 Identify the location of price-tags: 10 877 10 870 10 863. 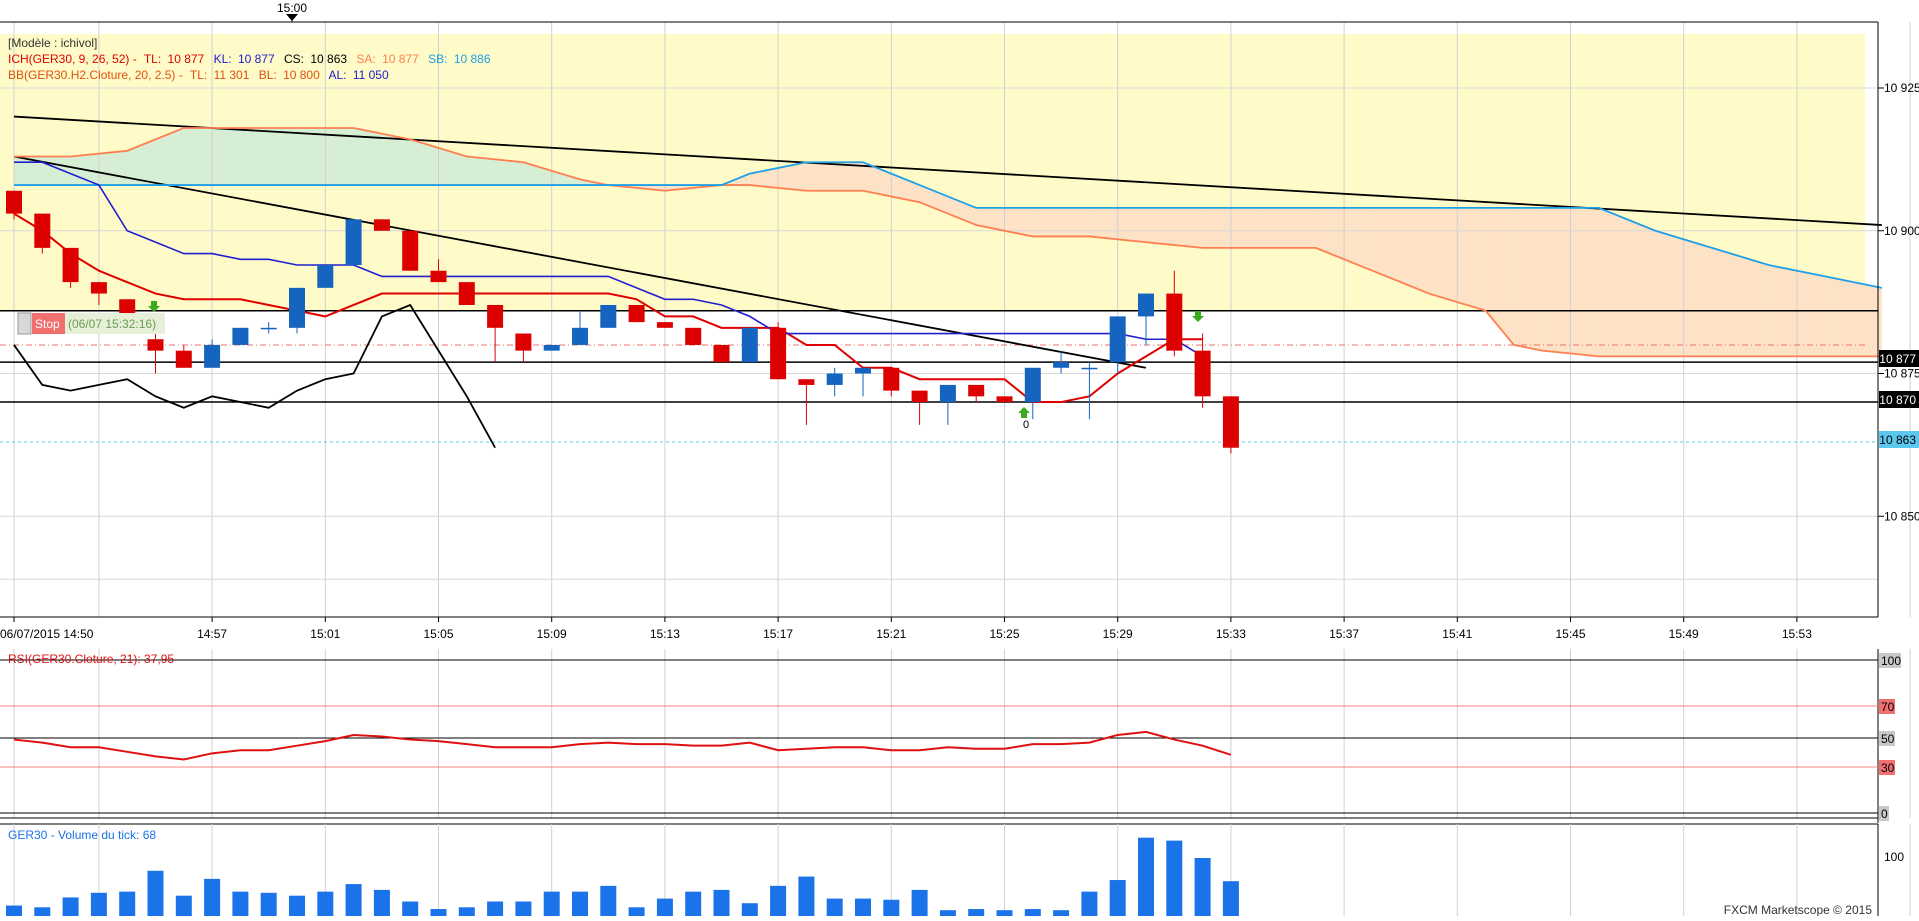
(1899, 399).